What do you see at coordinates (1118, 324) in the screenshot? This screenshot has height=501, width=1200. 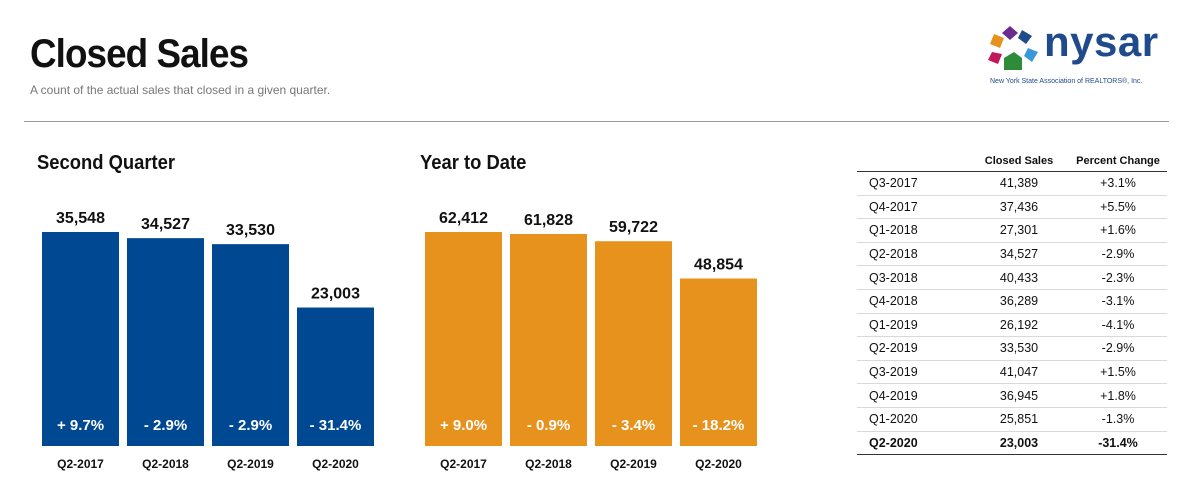 I see `table-cell-percent-change: -4.1%` at bounding box center [1118, 324].